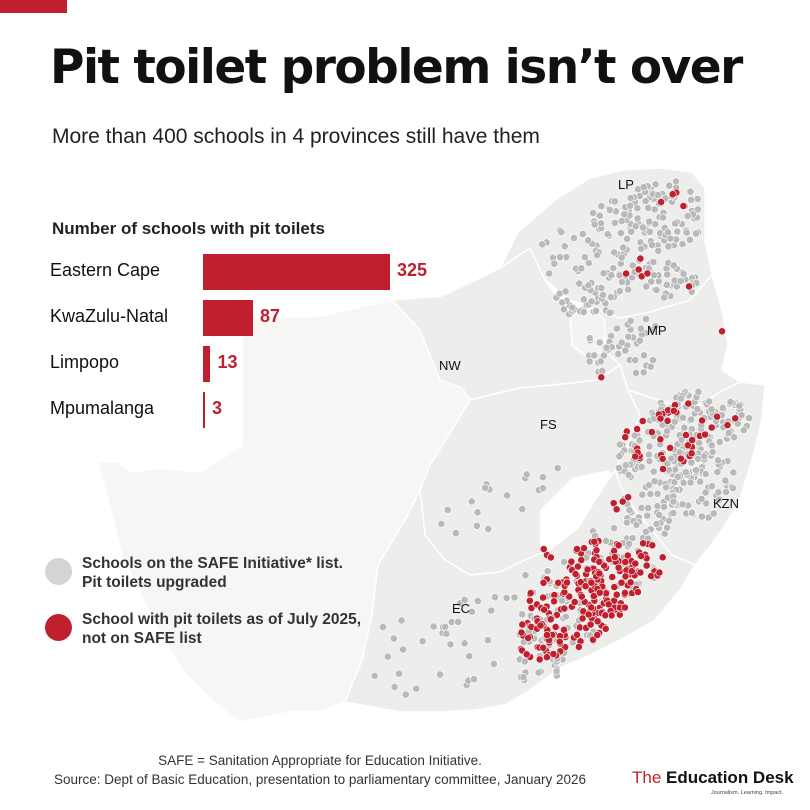  I want to click on bar, so click(204, 410).